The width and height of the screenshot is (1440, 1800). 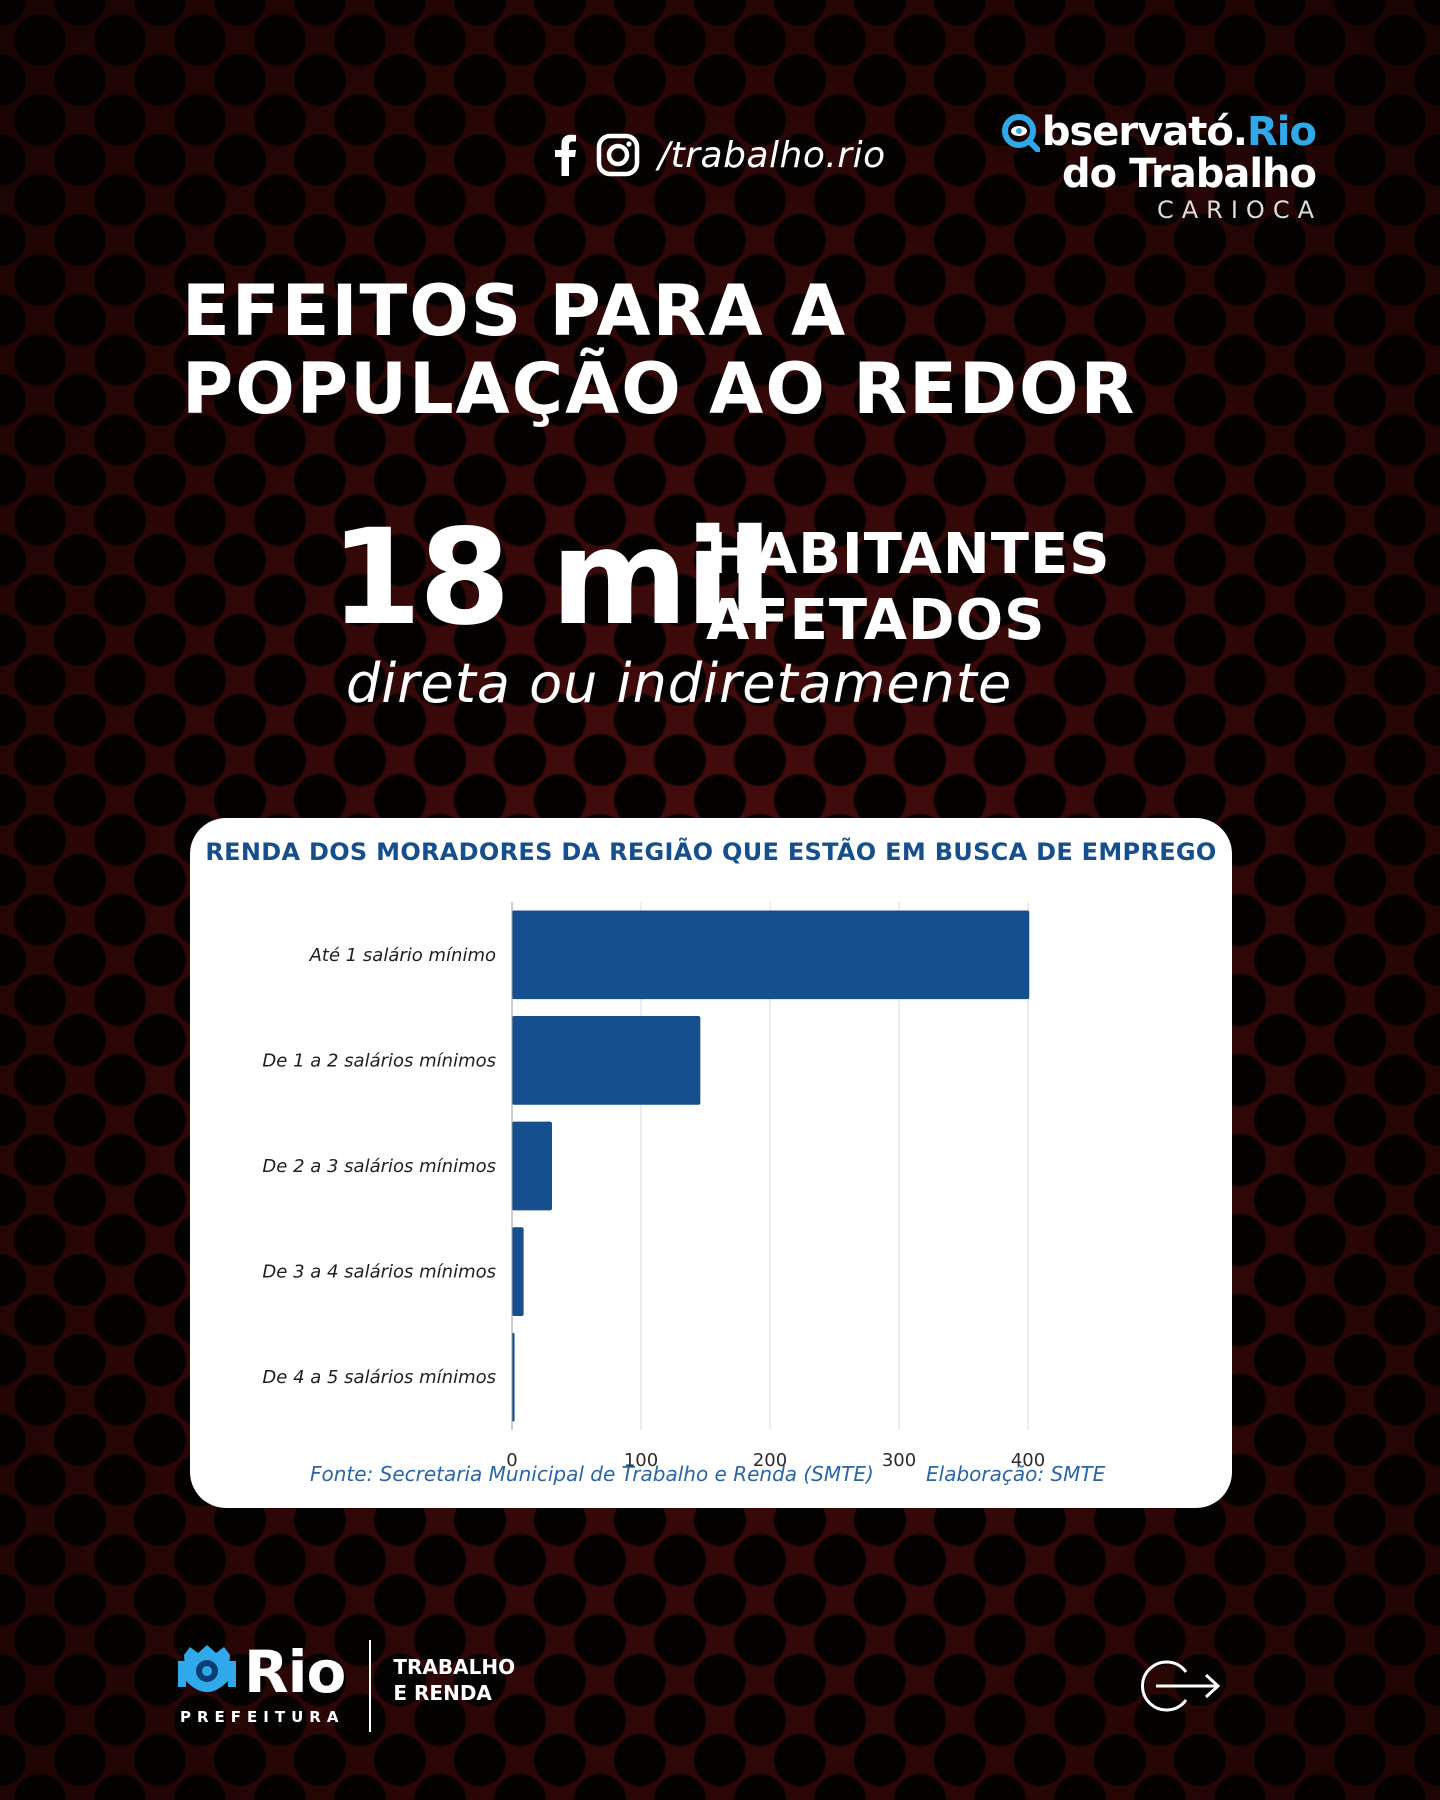 I want to click on rio-logo: Rio PREFEITURA, so click(x=261, y=1682).